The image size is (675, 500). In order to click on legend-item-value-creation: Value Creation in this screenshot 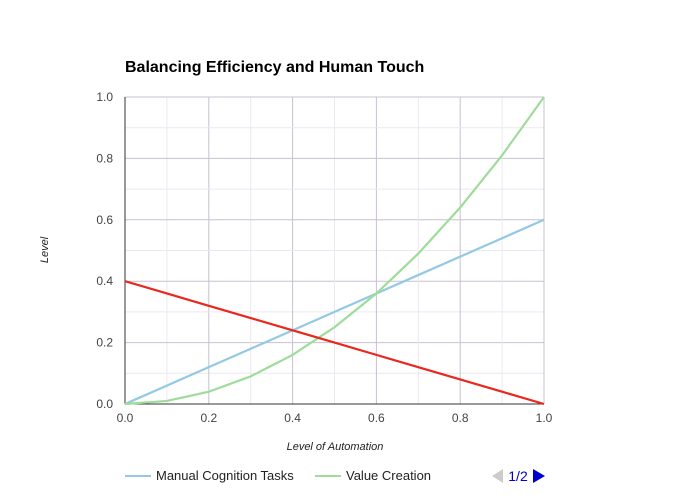, I will do `click(373, 475)`.